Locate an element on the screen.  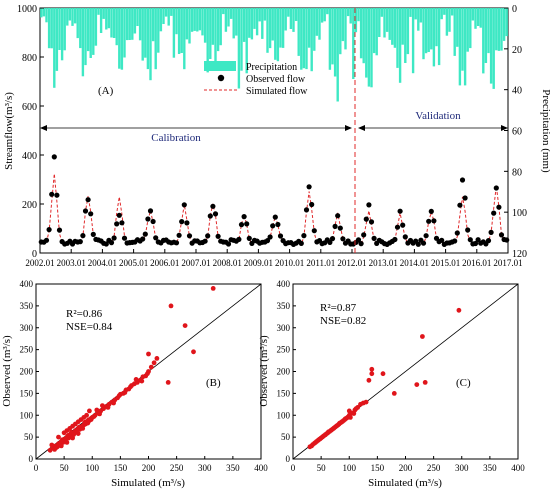
year-tick-label: 2007.01 is located at coordinates (195, 263).